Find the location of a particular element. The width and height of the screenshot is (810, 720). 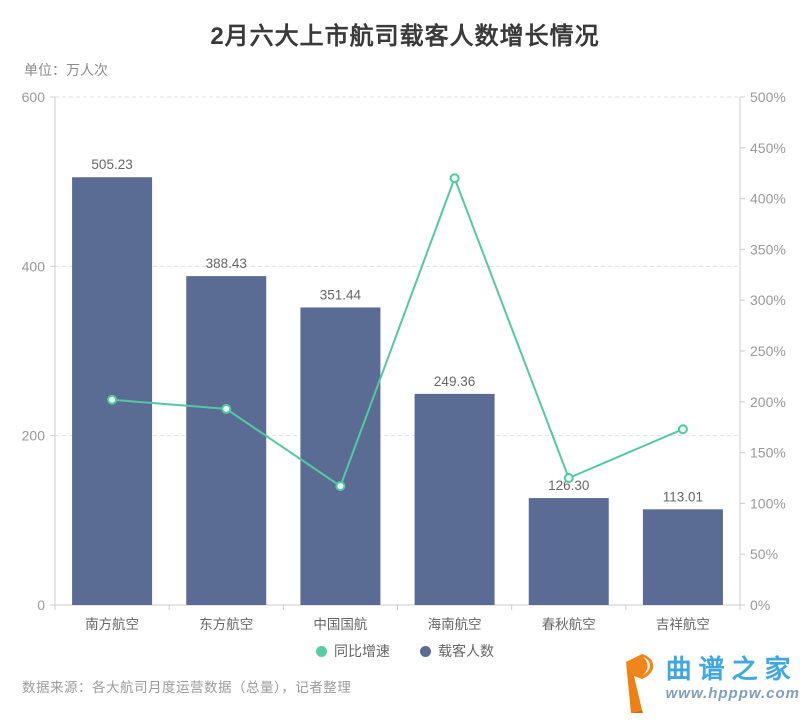

bar-南方航空 is located at coordinates (112, 391).